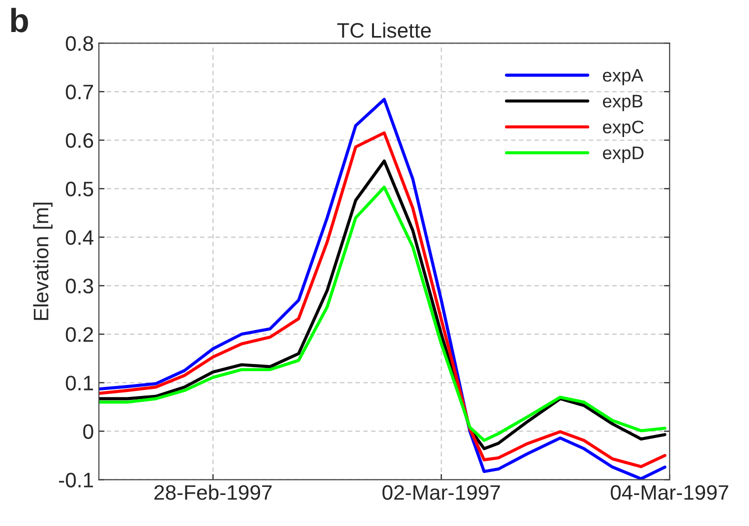  What do you see at coordinates (80, 286) in the screenshot?
I see `y-tick-label: 0.3` at bounding box center [80, 286].